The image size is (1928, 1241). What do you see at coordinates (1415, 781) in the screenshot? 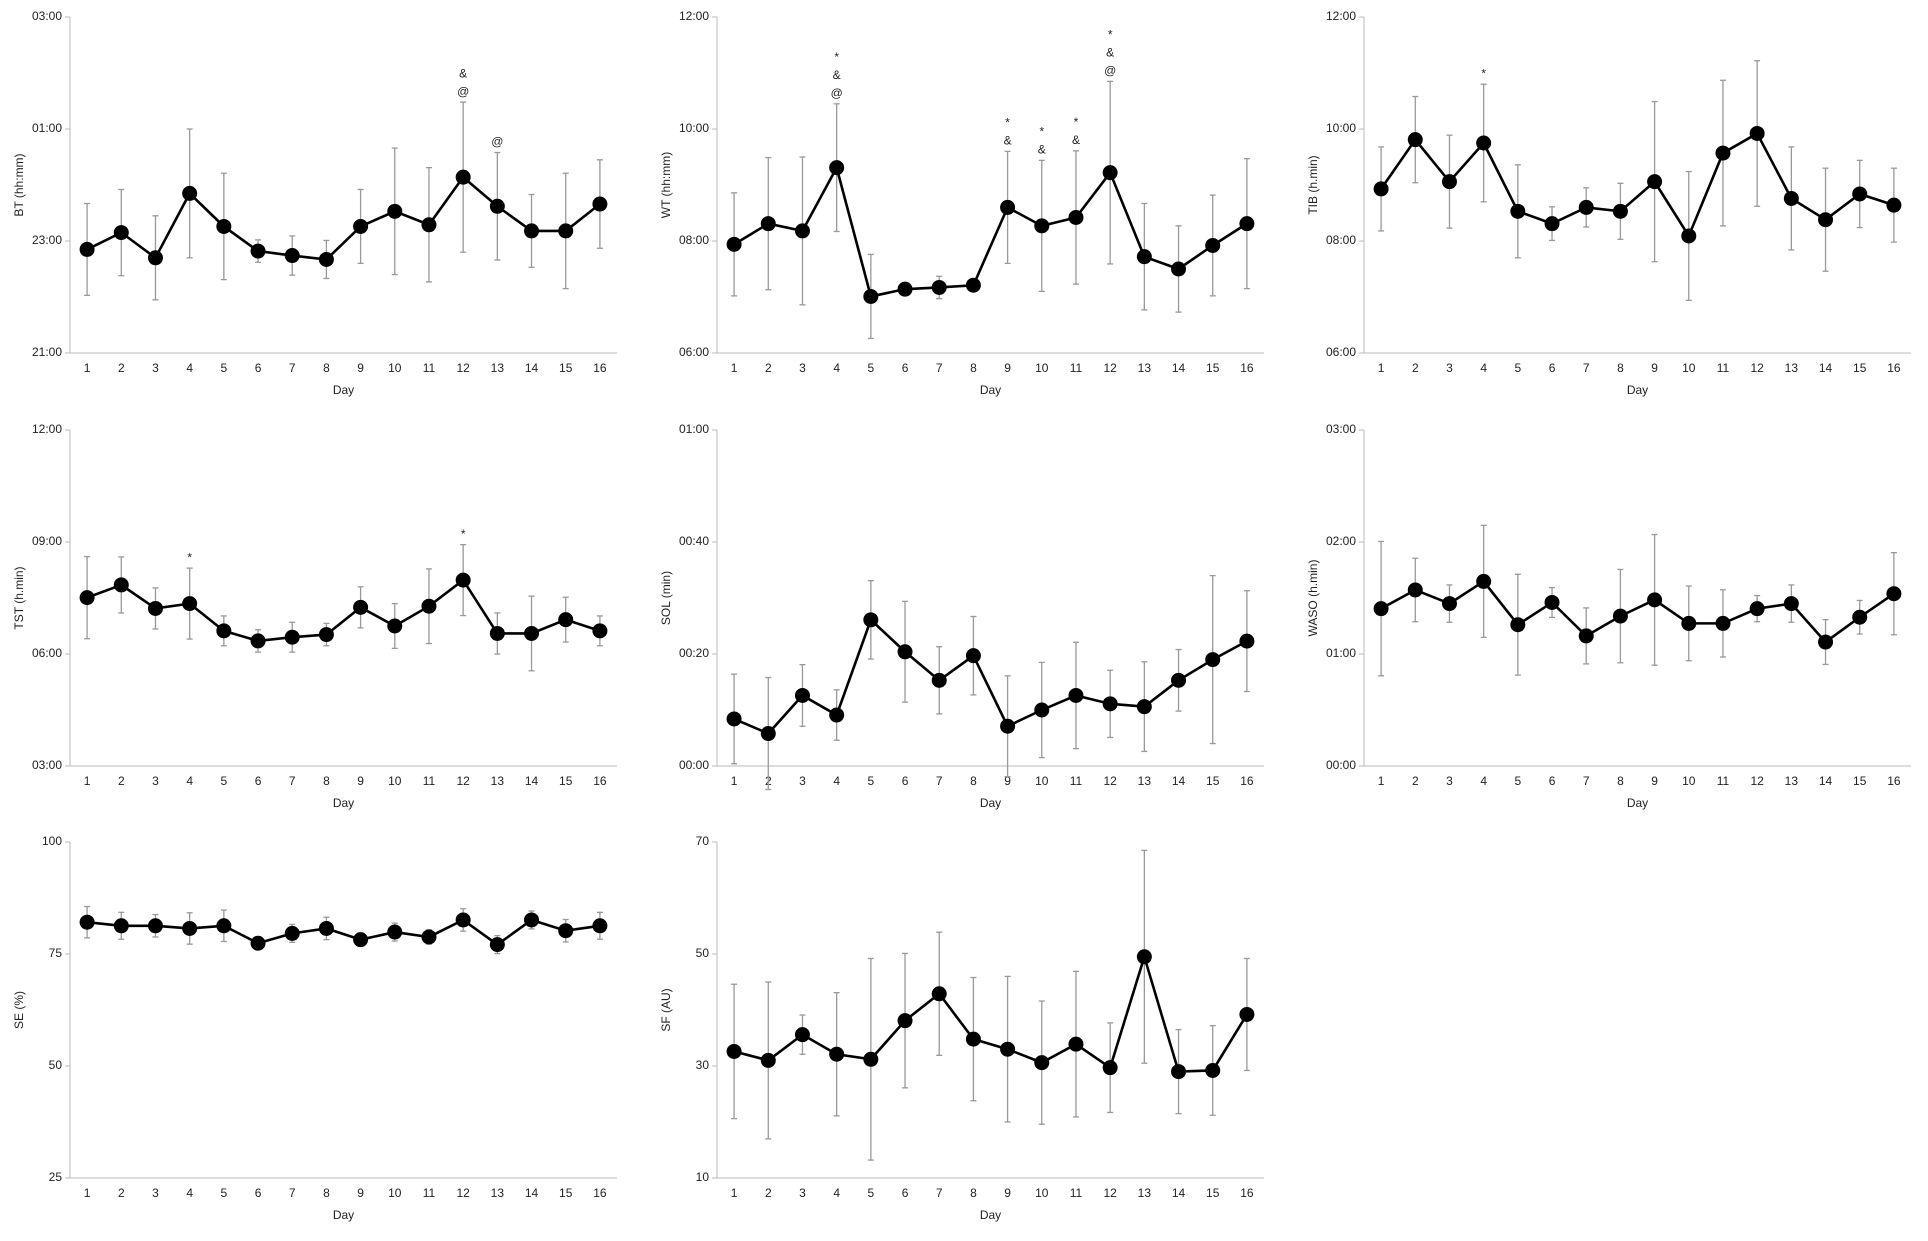
I see `x-tick-label: 2` at bounding box center [1415, 781].